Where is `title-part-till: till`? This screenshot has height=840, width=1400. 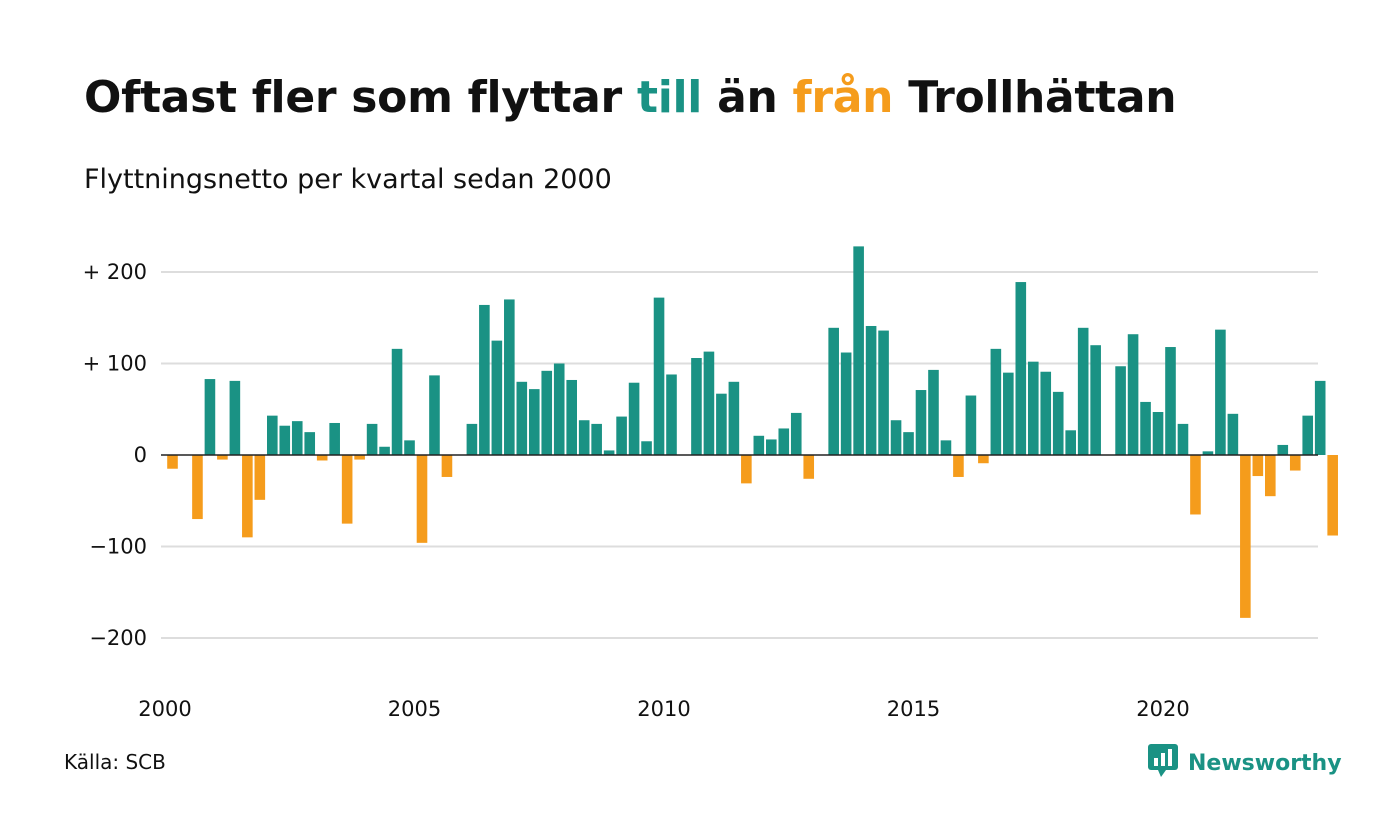
title-part-till: till is located at coordinates (669, 97).